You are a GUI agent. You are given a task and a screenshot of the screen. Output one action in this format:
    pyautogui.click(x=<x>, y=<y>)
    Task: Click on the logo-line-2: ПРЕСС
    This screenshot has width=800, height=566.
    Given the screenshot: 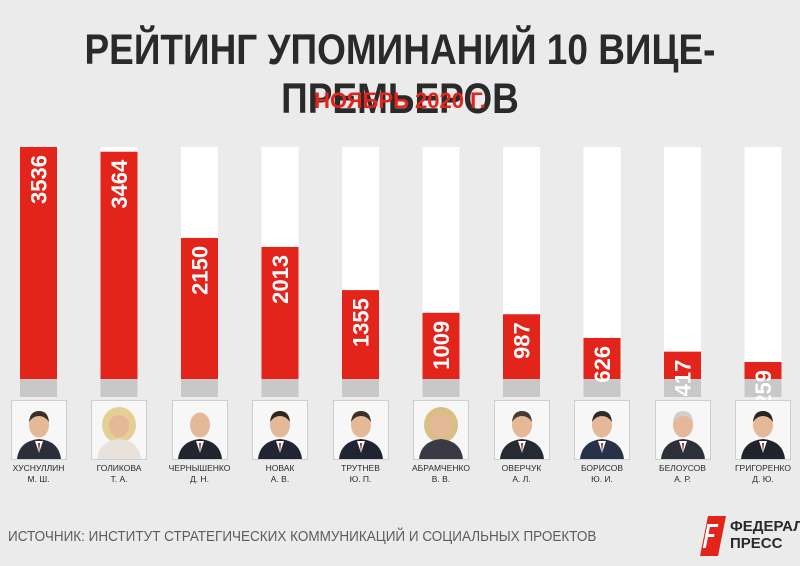 What is the action you would take?
    pyautogui.click(x=756, y=543)
    